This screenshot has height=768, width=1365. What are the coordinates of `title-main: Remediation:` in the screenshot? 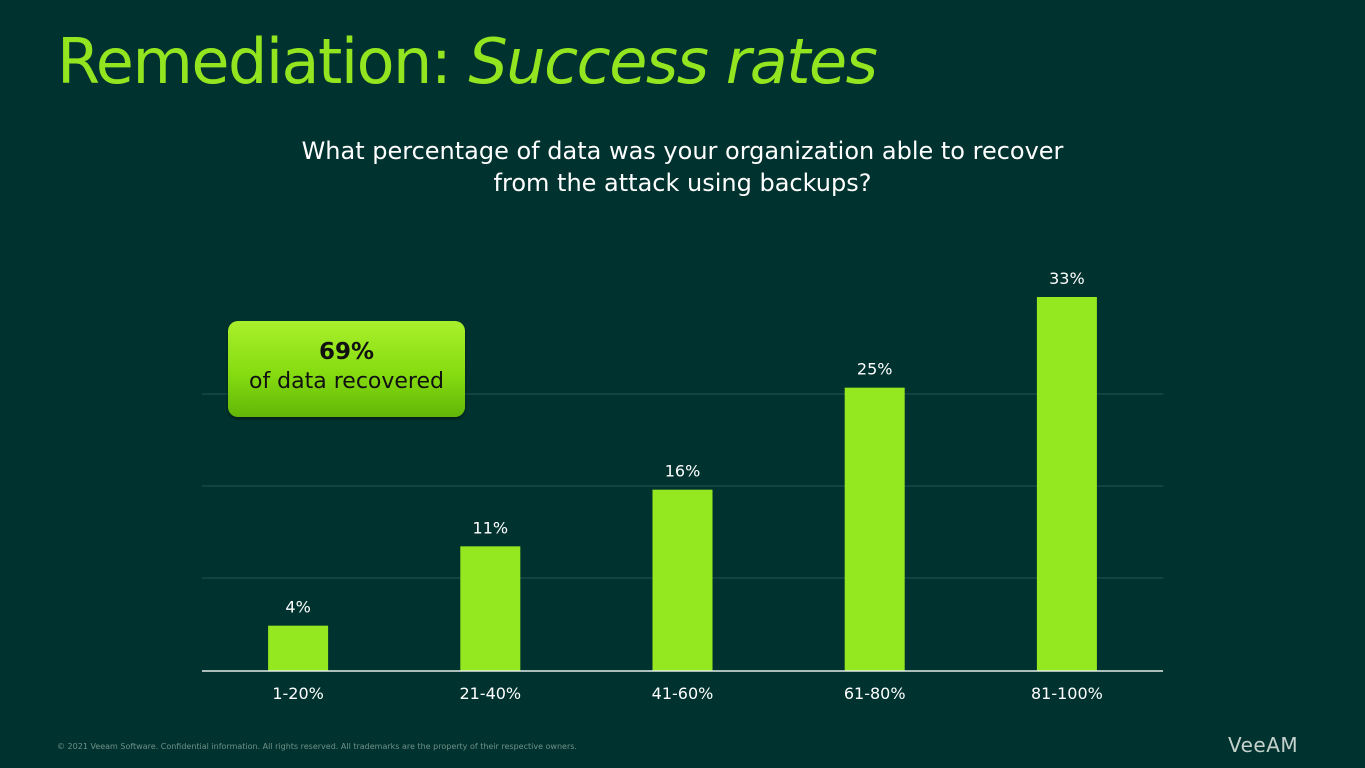 It's located at (263, 61).